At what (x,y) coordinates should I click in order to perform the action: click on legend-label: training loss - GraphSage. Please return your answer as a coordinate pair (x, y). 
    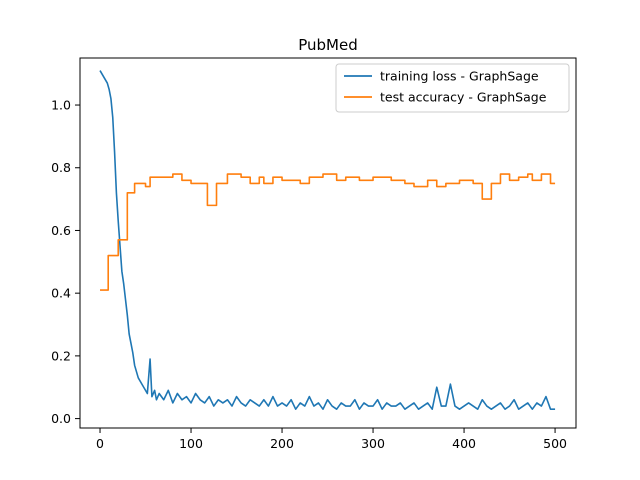
    Looking at the image, I should click on (459, 76).